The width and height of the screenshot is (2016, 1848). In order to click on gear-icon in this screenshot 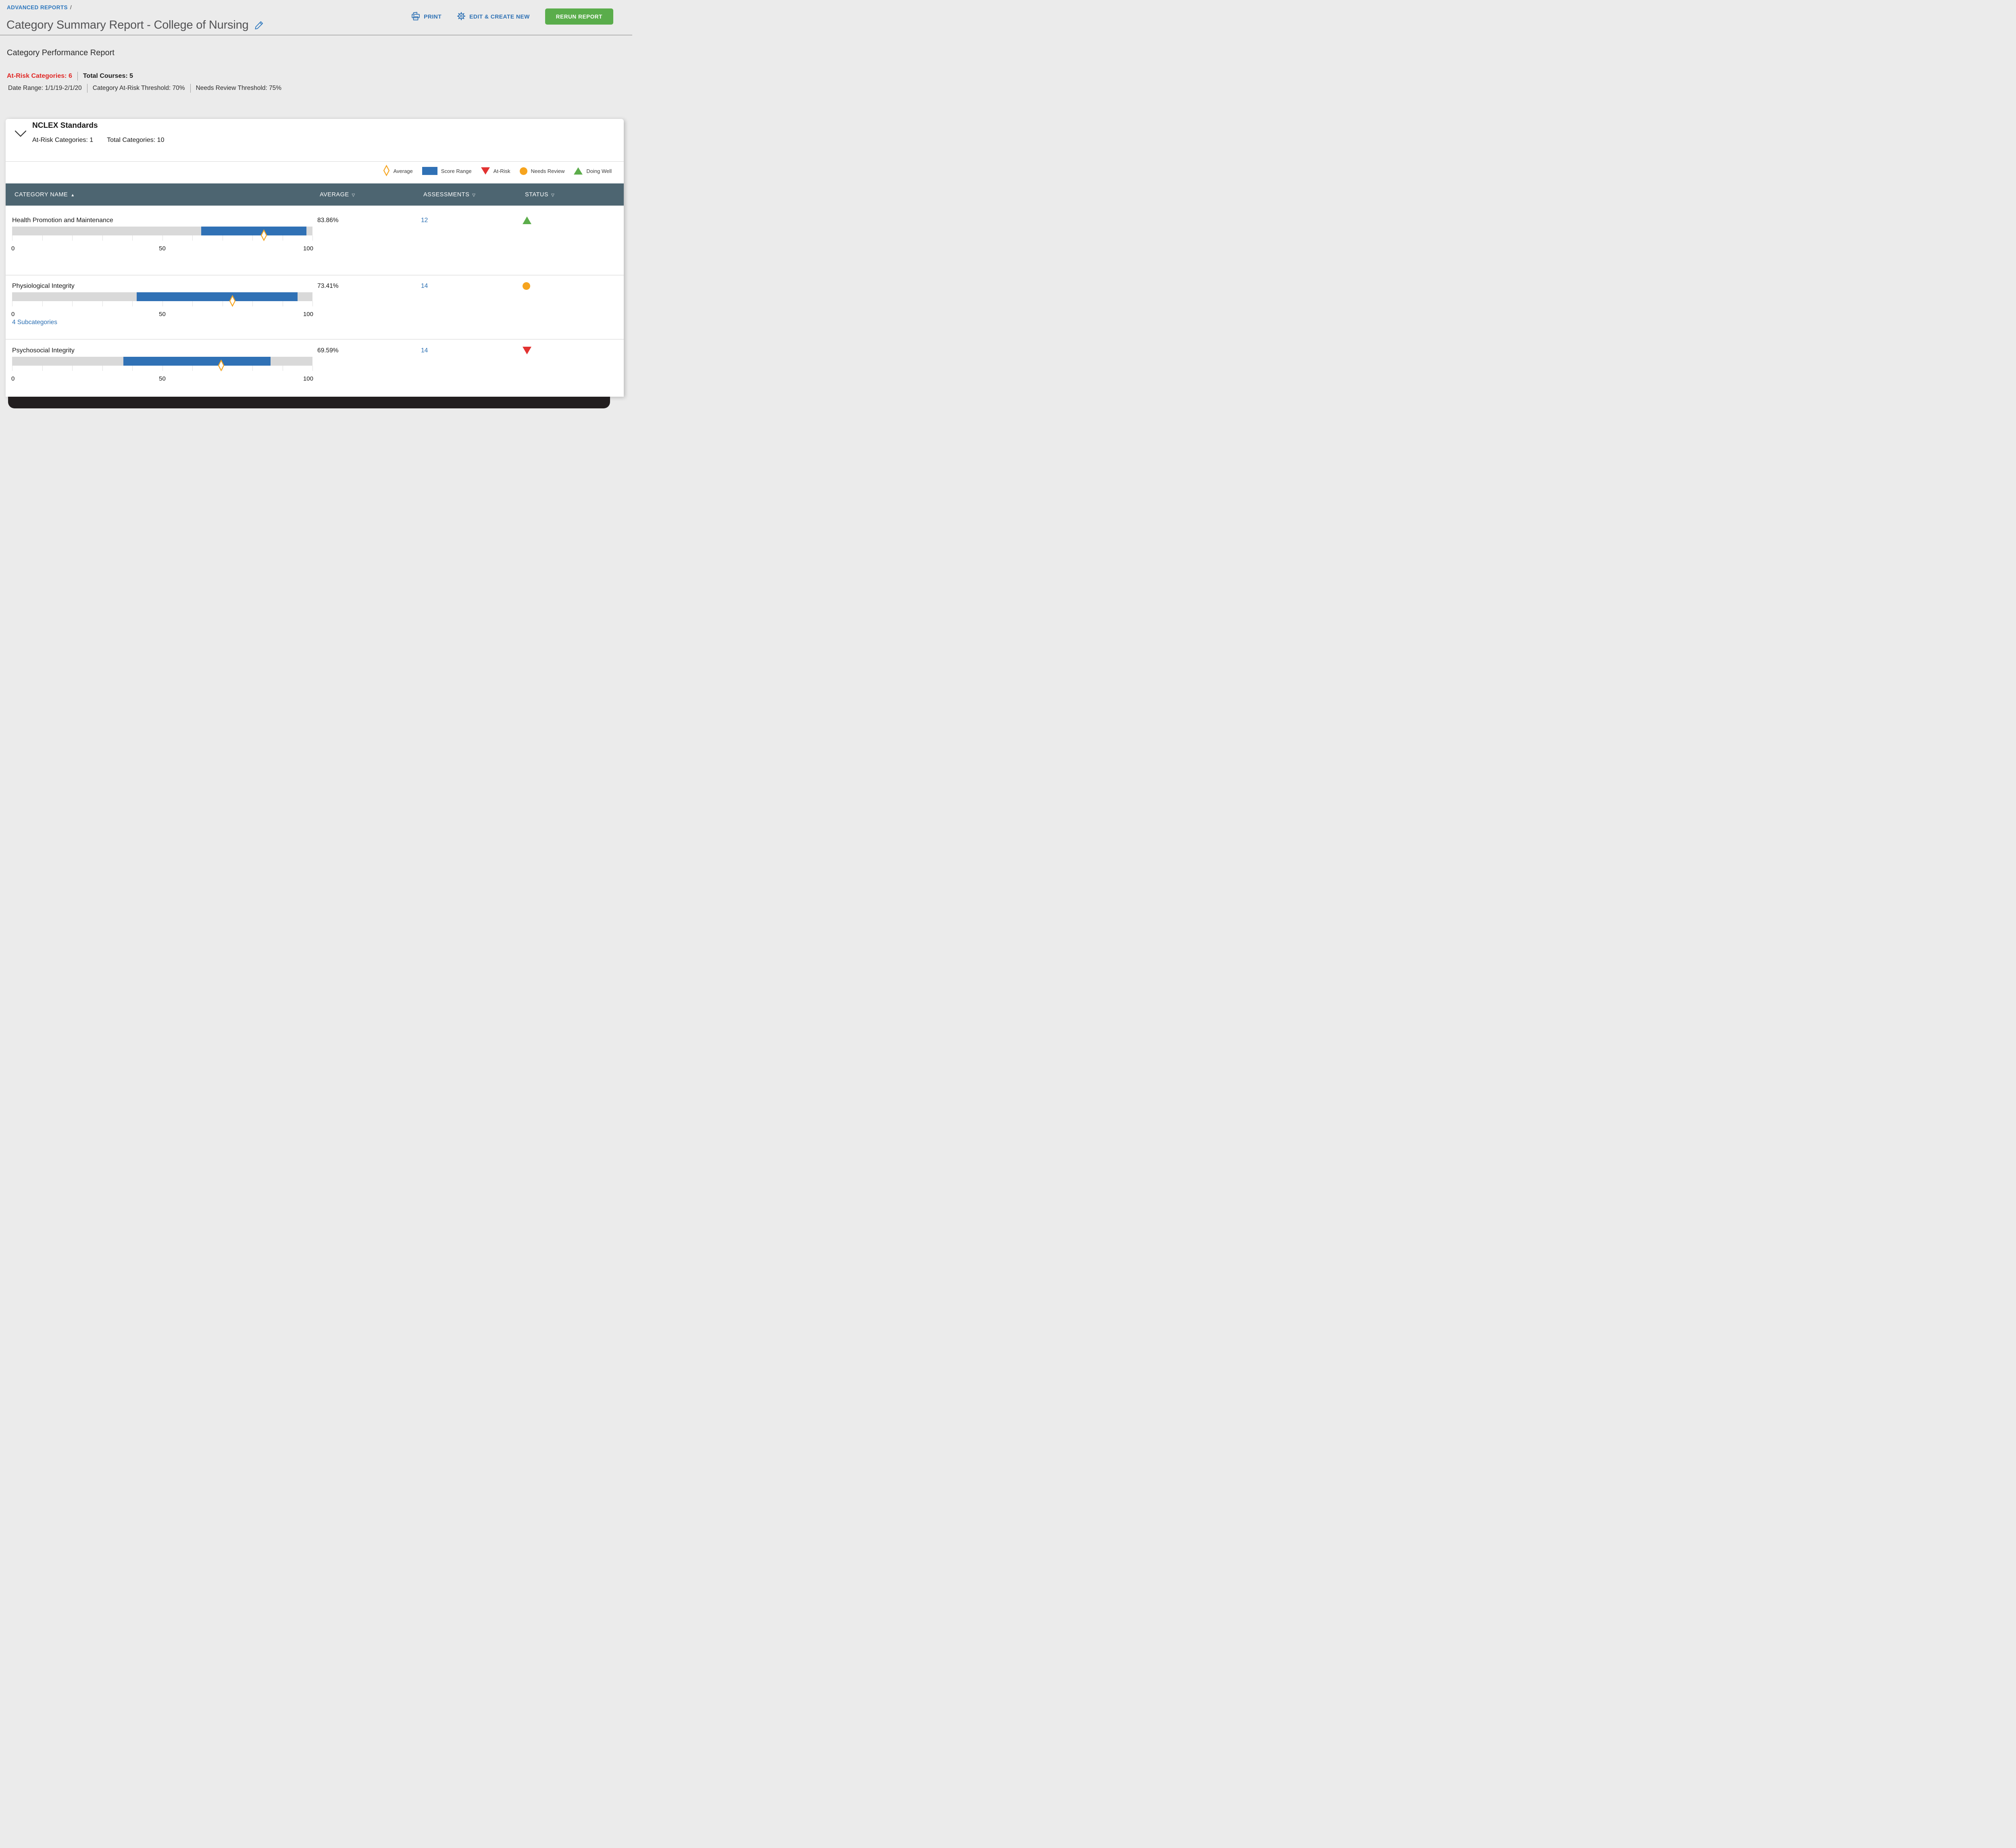, I will do `click(461, 17)`.